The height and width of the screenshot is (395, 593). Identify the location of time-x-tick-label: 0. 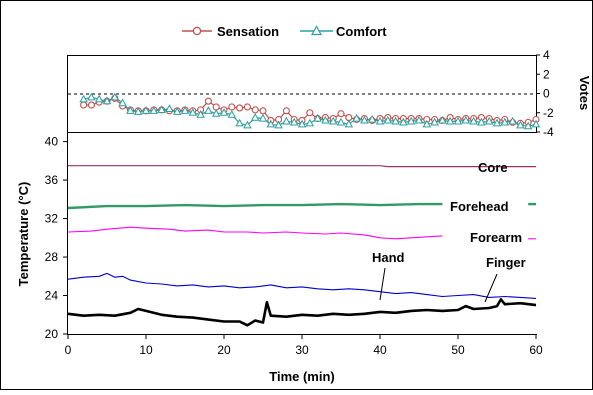
(68, 350).